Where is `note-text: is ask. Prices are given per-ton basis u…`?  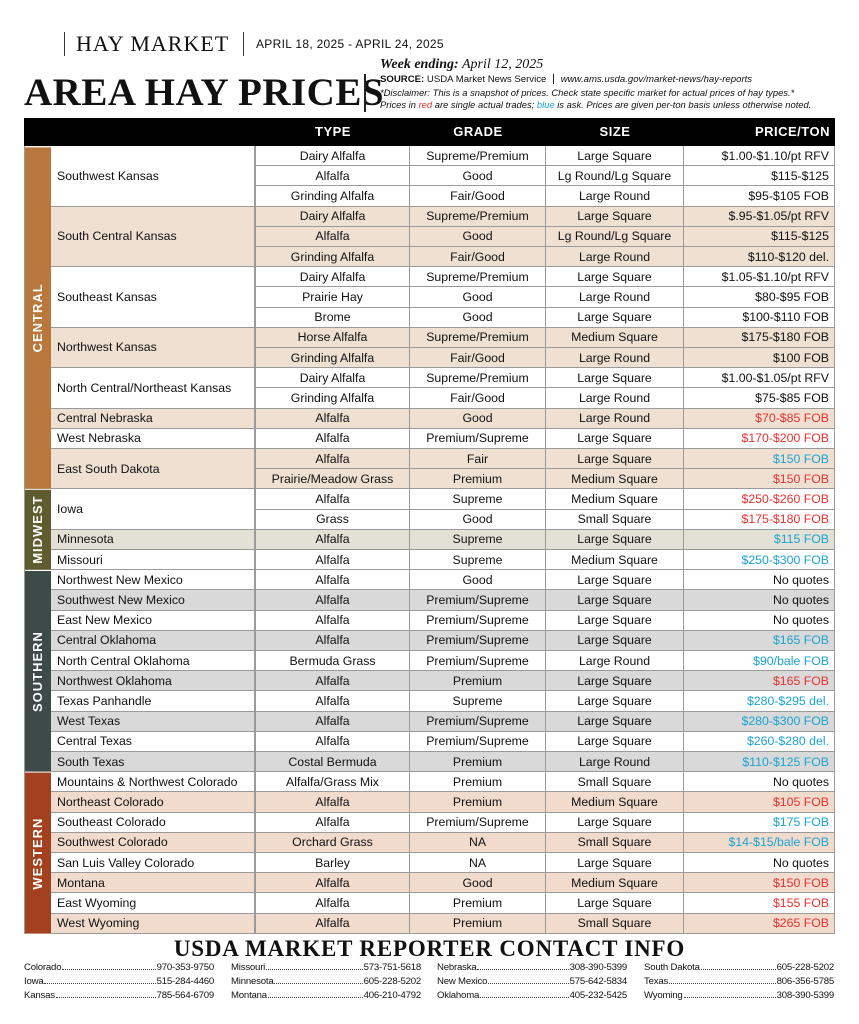 note-text: is ask. Prices are given per-ton basis u… is located at coordinates (683, 104).